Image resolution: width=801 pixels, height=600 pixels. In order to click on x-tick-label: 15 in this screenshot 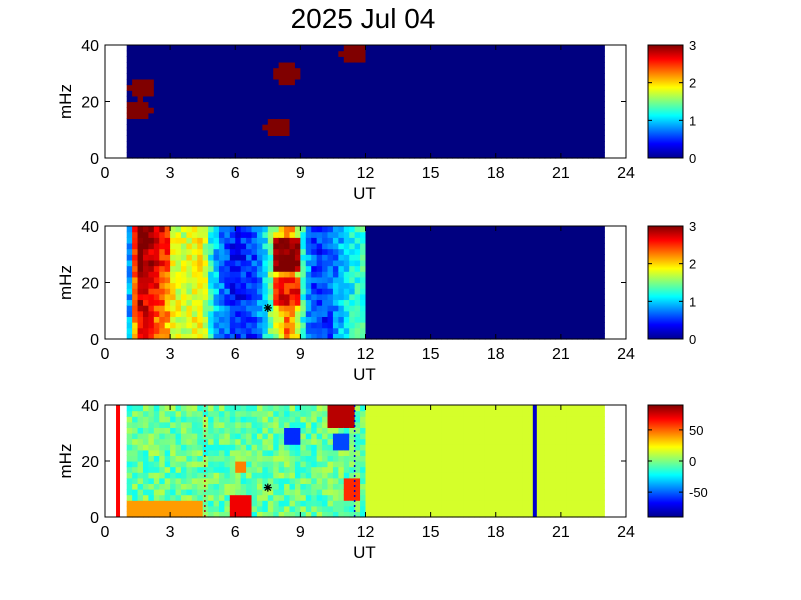, I will do `click(431, 173)`.